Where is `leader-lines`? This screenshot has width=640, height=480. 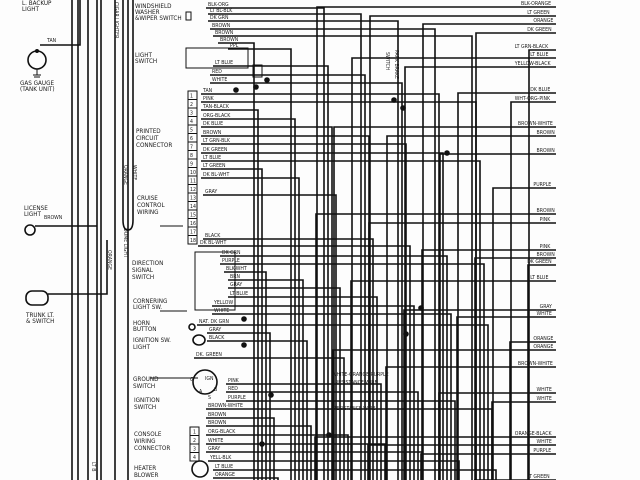 leader-lines is located at coordinates (174, 302).